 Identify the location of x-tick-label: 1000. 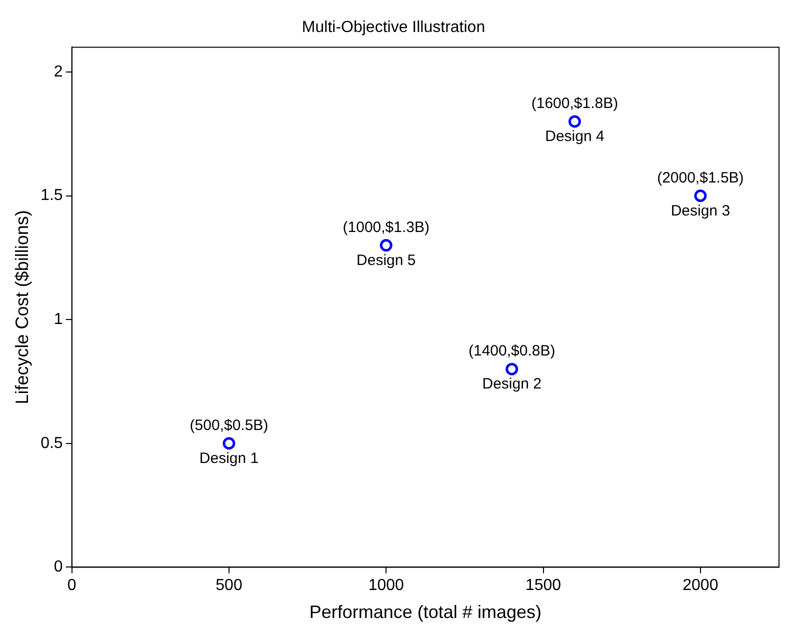
(386, 585).